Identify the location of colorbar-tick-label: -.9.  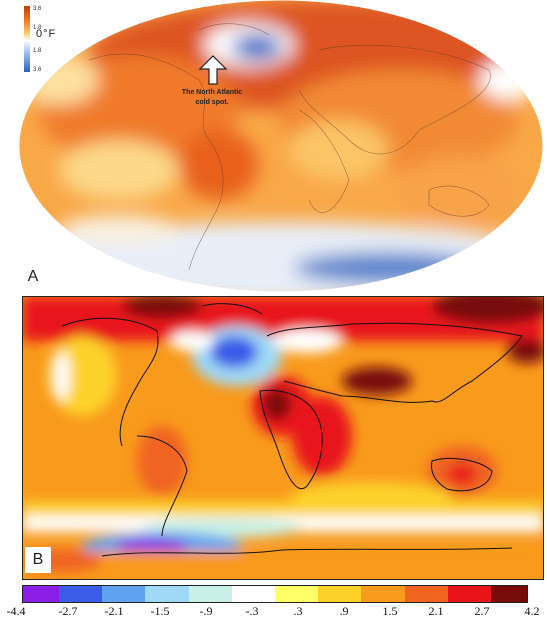
(206, 611).